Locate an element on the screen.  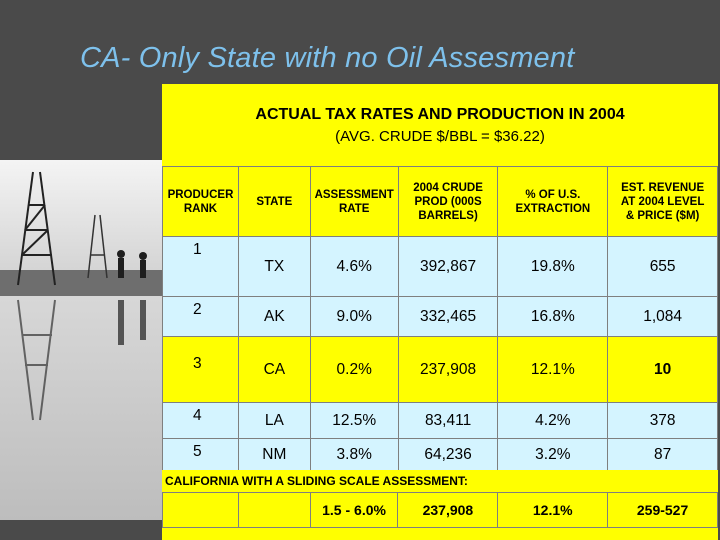
col-header-assessment: ASSESSMENT RATE is located at coordinates (354, 201).